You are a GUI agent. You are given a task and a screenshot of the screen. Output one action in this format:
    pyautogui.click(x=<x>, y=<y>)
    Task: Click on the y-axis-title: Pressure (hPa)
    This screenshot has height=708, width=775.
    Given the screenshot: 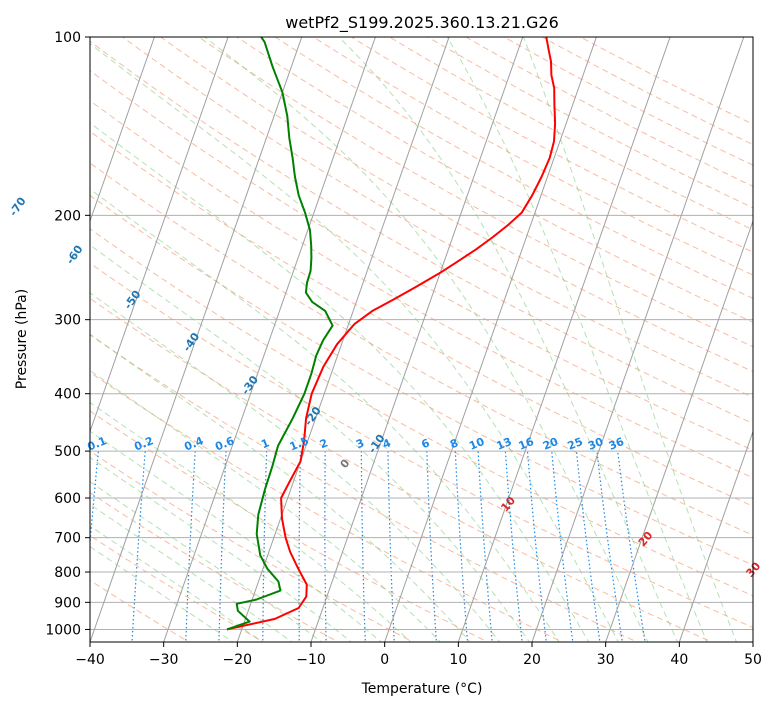 What is the action you would take?
    pyautogui.click(x=22, y=339)
    